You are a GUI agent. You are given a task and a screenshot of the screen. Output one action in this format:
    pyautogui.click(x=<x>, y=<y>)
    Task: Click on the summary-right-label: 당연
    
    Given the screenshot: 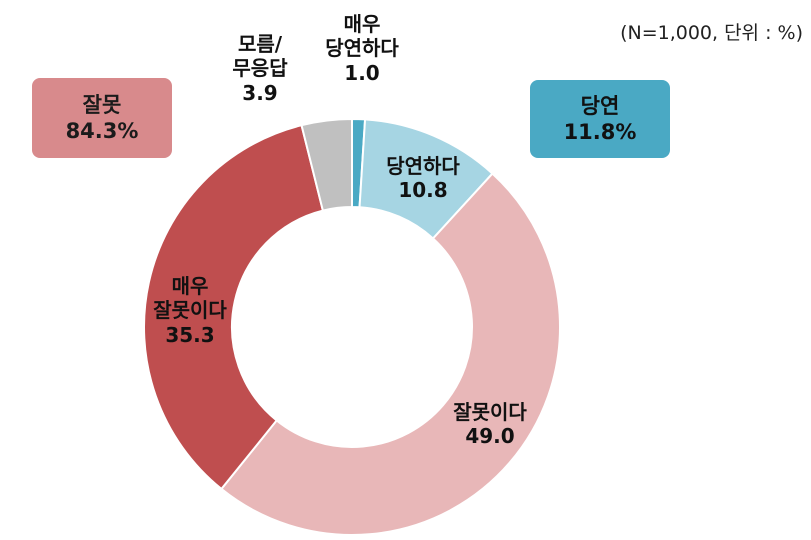 What is the action you would take?
    pyautogui.click(x=600, y=105)
    